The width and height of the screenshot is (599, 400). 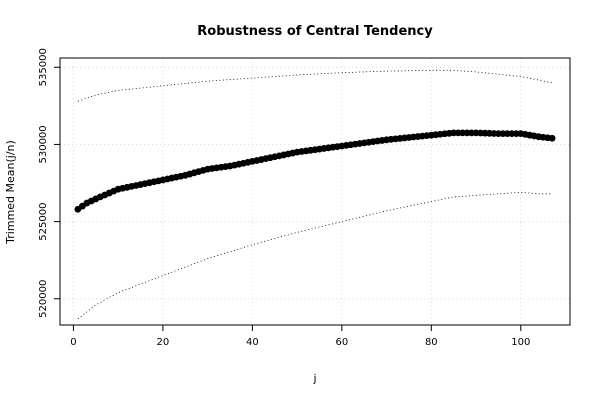 I want to click on x-tick-label: 20, so click(x=163, y=342).